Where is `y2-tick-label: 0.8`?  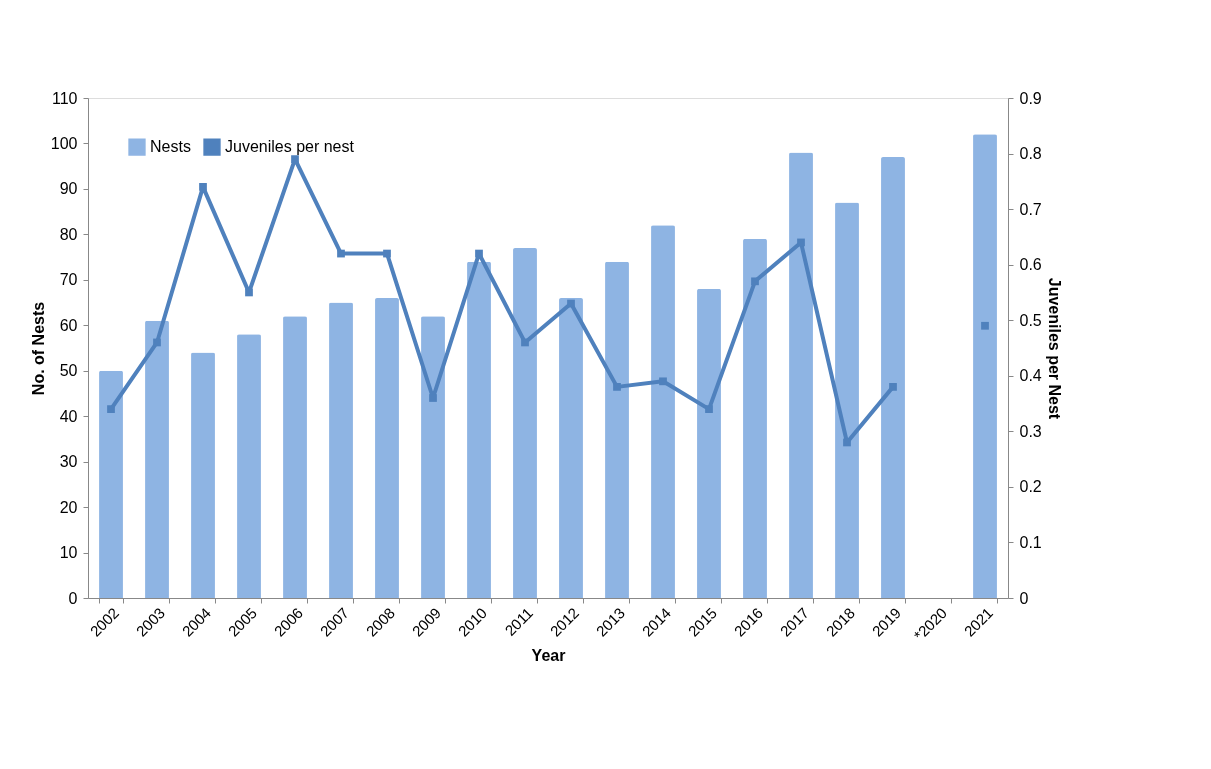
y2-tick-label: 0.8 is located at coordinates (1030, 154).